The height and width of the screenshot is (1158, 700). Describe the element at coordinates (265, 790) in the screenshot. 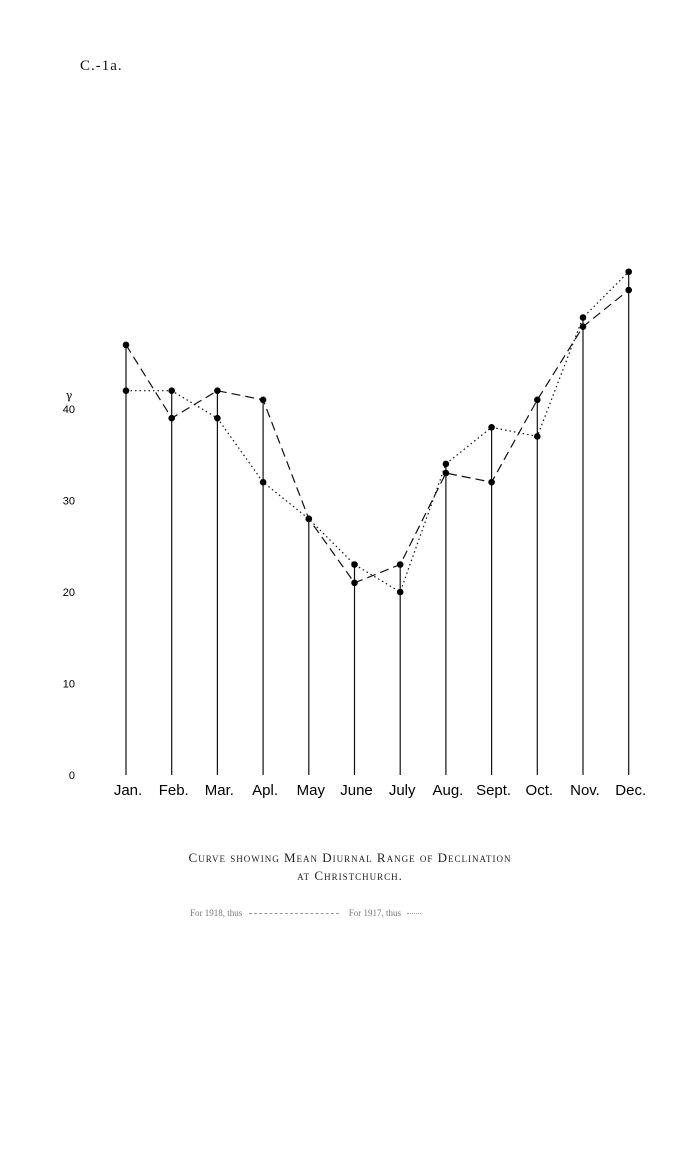

I see `x-tick-label: Apl.` at that location.